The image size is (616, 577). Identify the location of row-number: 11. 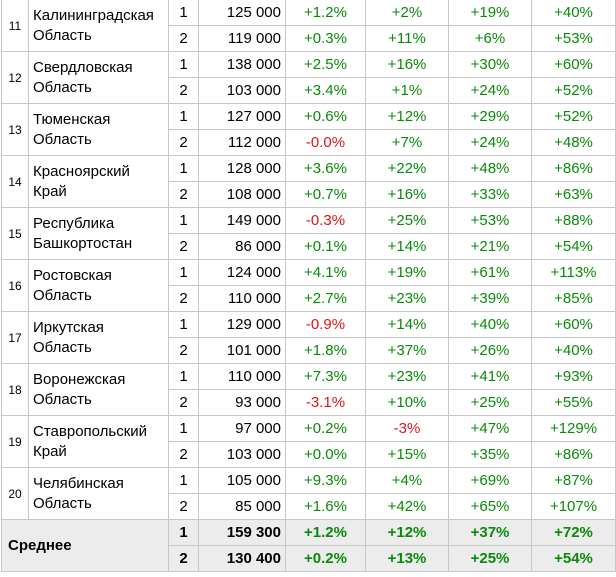
(15, 26).